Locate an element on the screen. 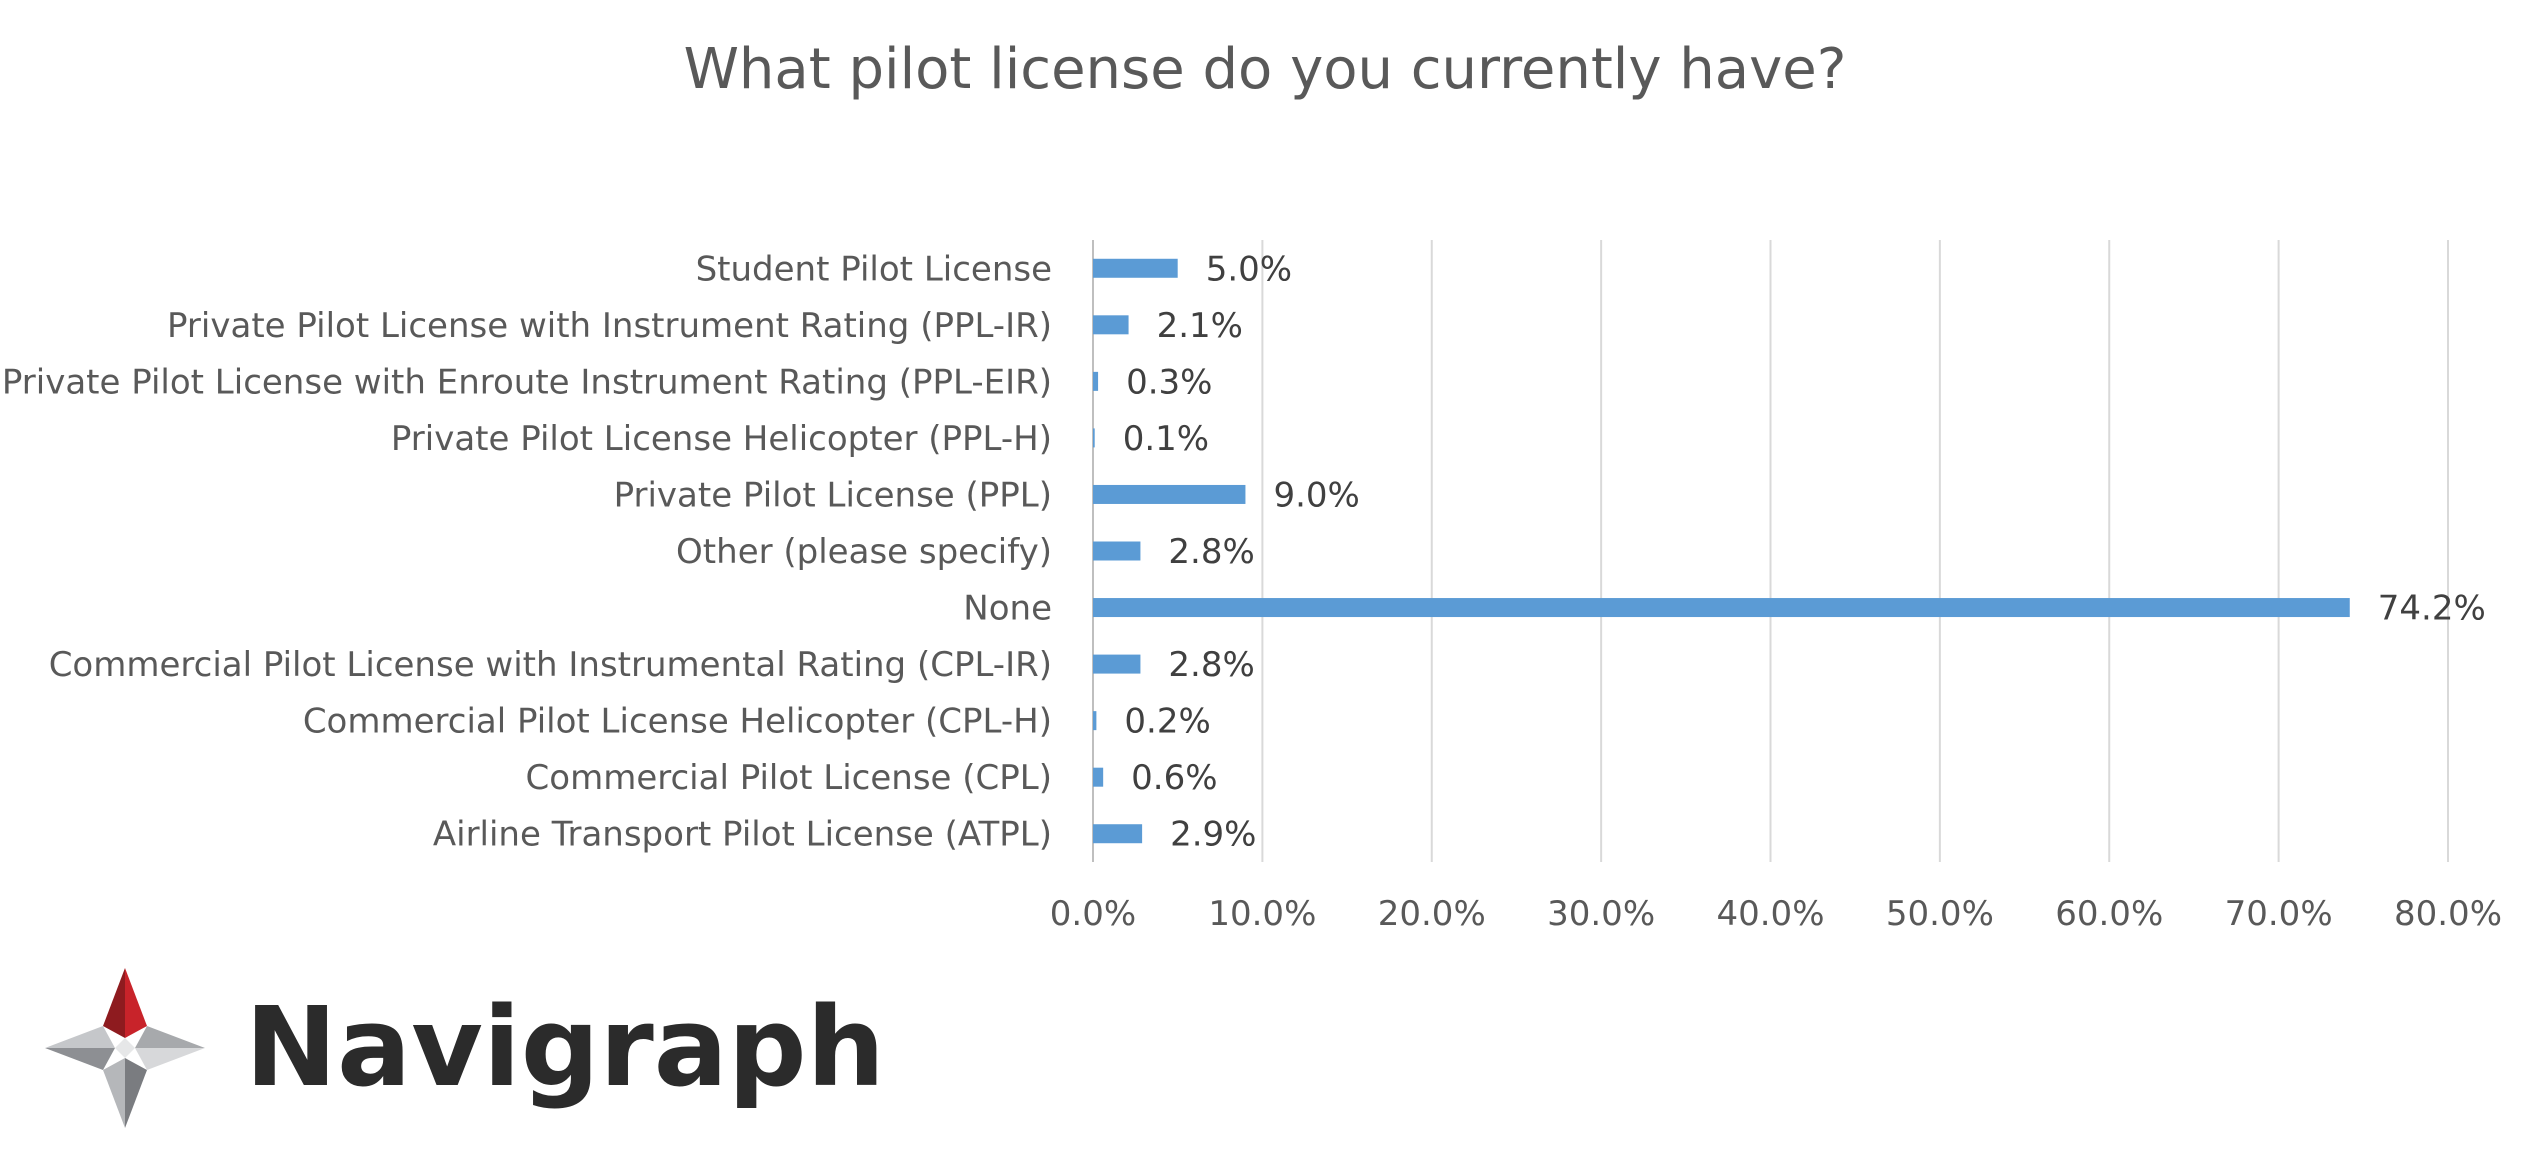  x-tick-label: 30.0% is located at coordinates (1601, 914).